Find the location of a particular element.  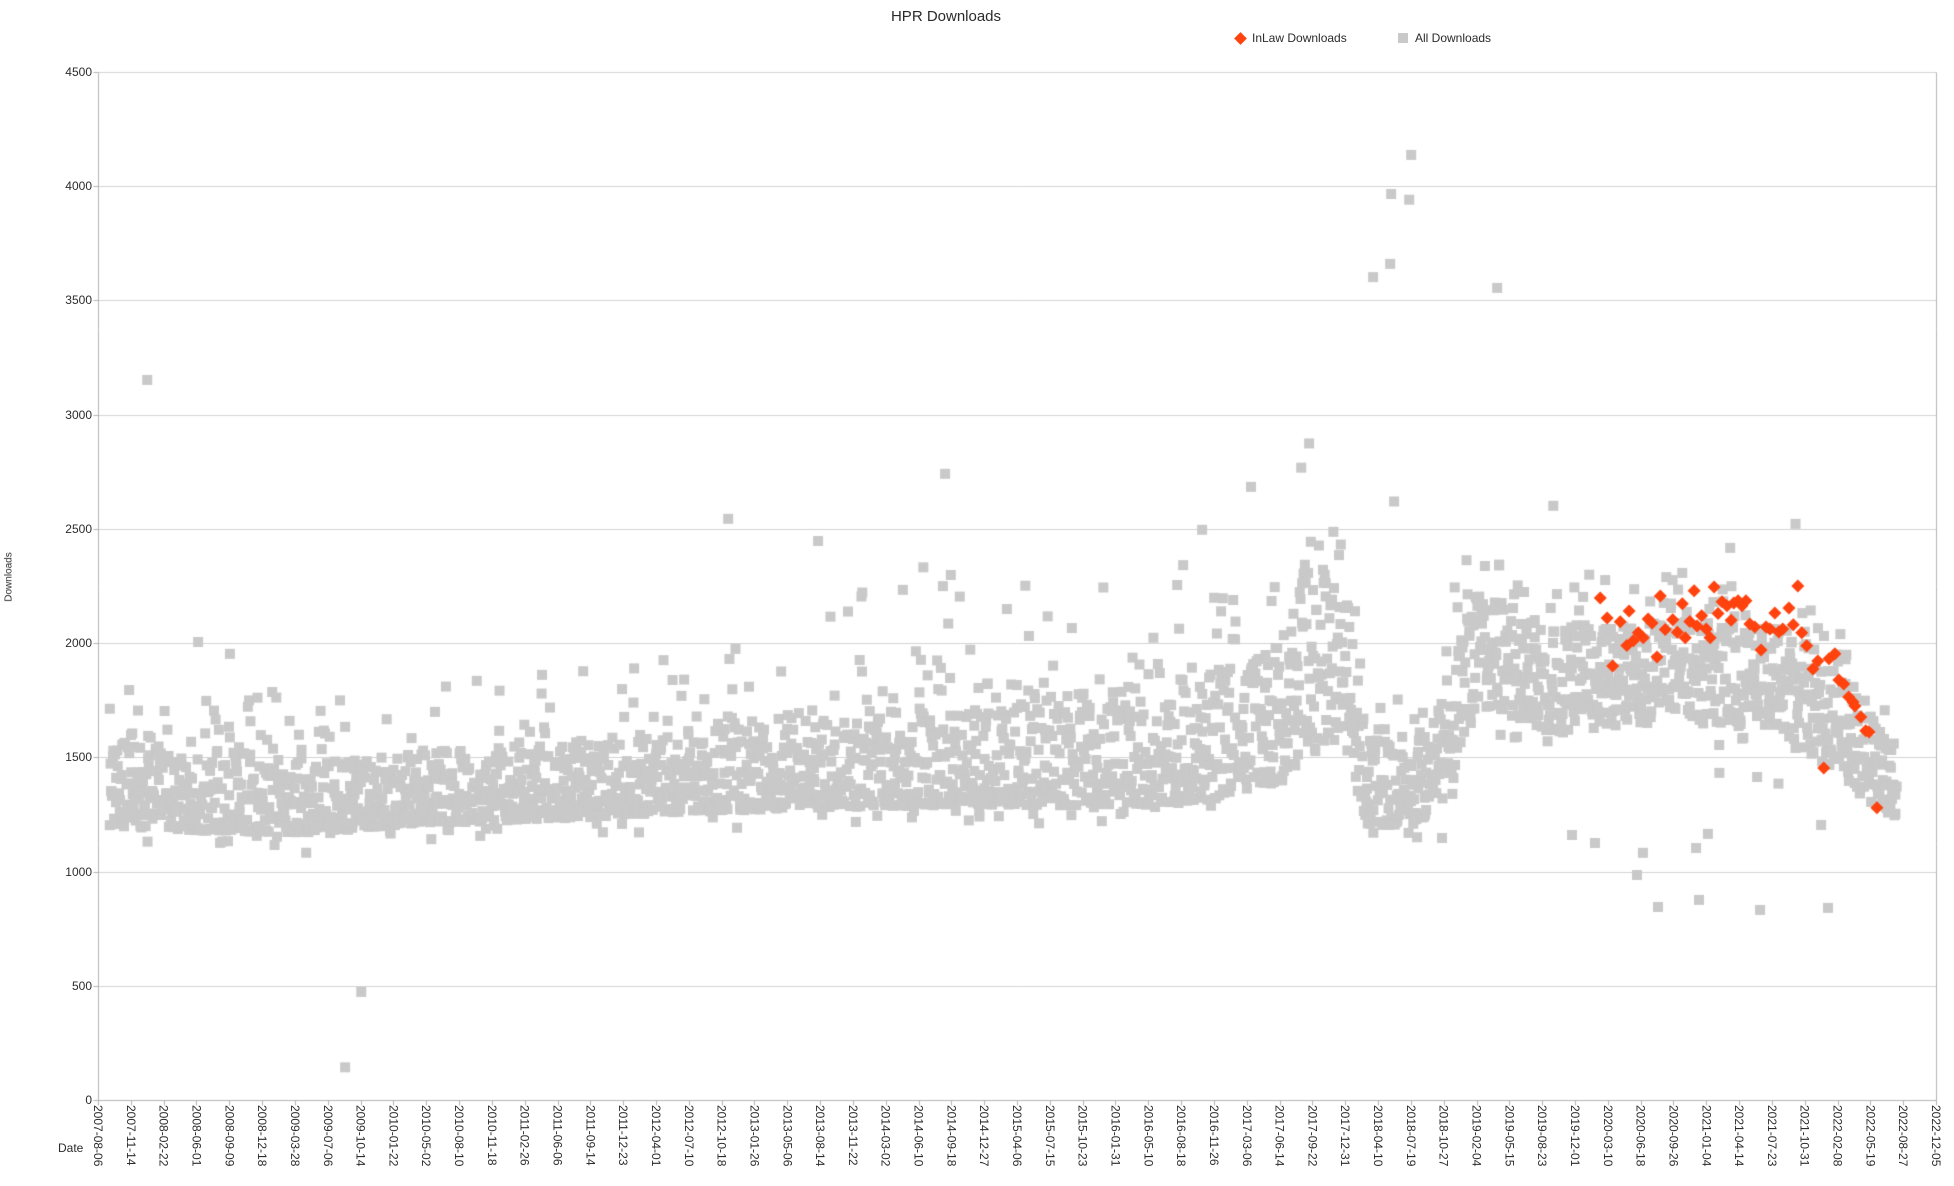

x-tick-label: 2014-09-18 is located at coordinates (951, 1136).